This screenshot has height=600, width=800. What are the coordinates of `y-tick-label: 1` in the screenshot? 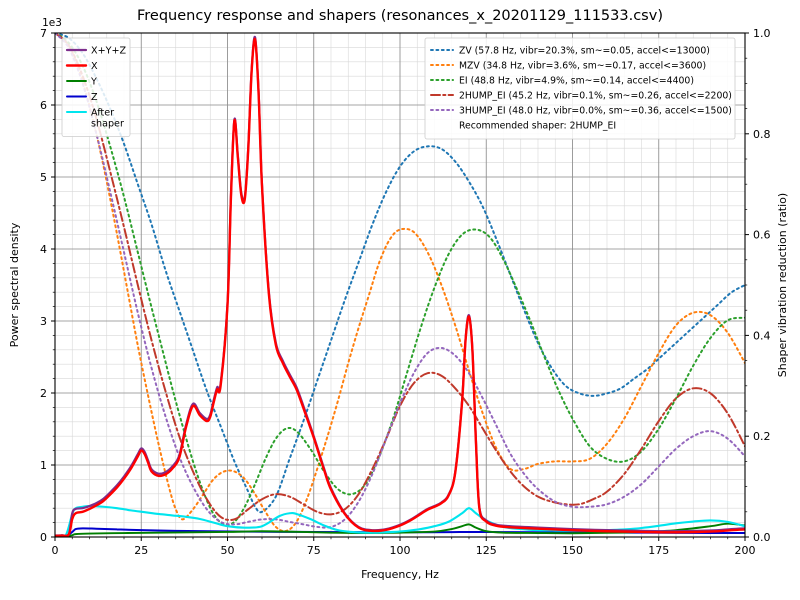 It's located at (43, 465).